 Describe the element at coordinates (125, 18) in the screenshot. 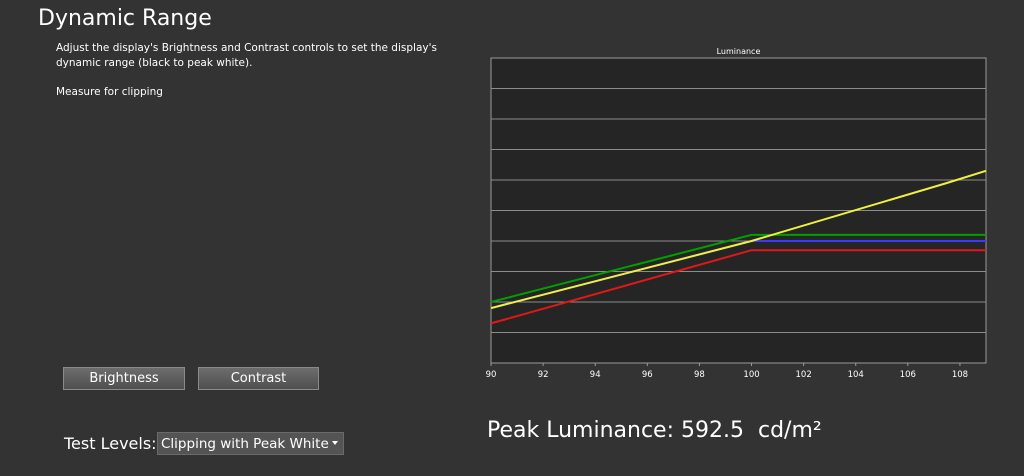

I see `page-title: Dynamic Range` at that location.